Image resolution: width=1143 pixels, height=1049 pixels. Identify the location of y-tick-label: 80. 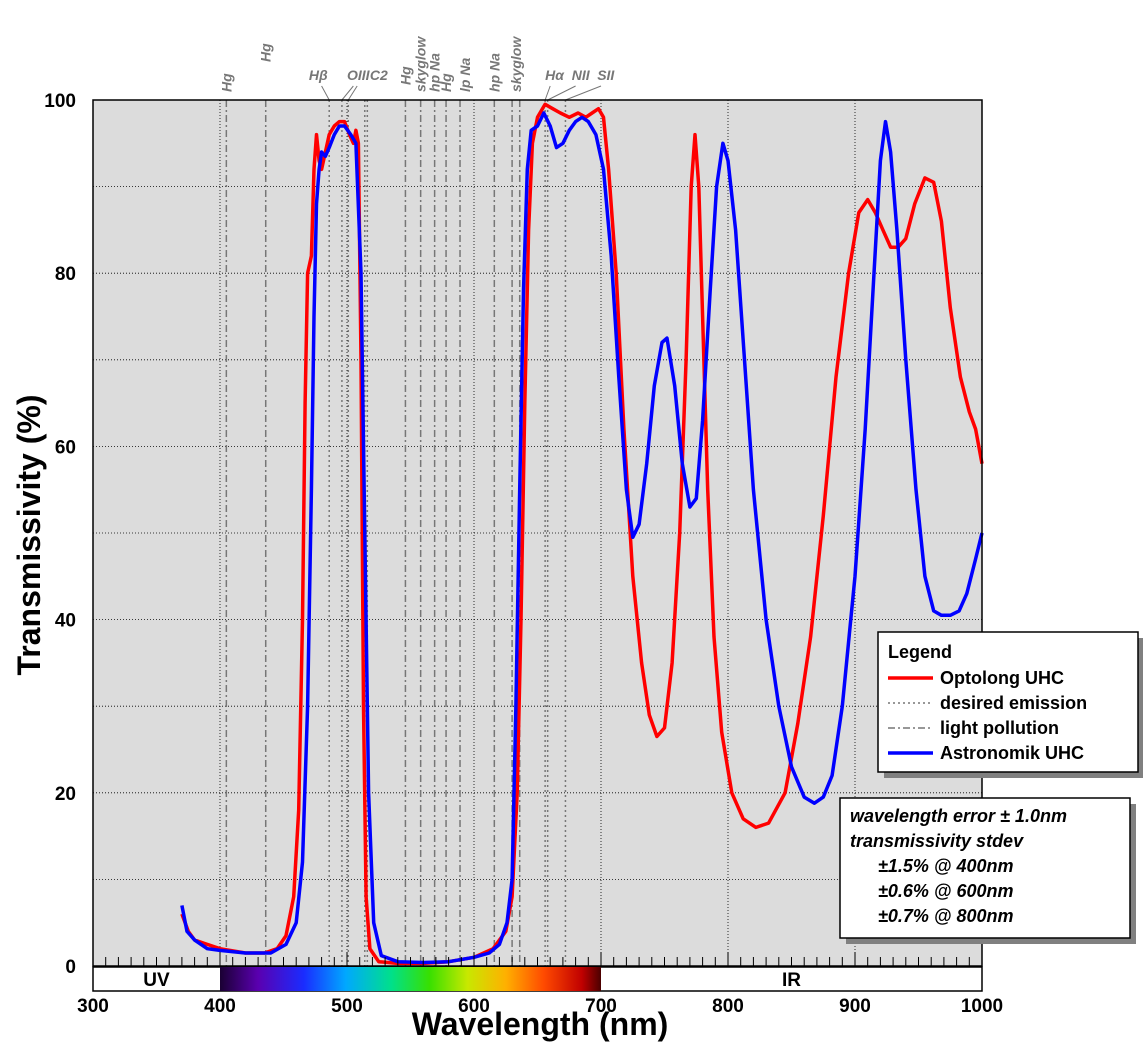
(65, 274).